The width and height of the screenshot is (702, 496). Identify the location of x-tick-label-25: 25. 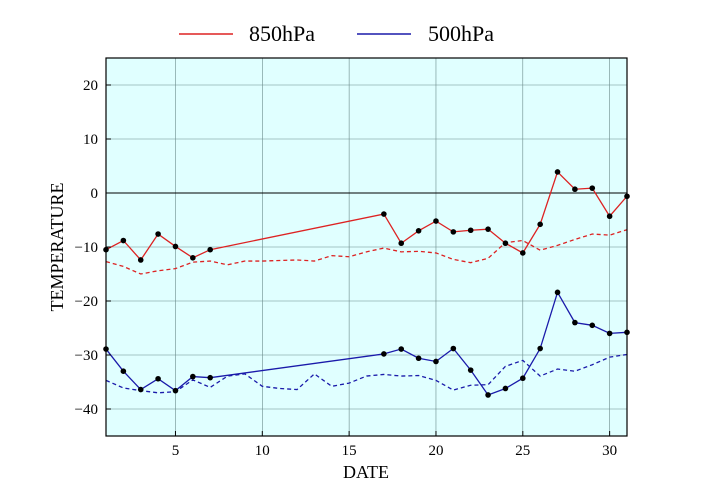
(522, 451).